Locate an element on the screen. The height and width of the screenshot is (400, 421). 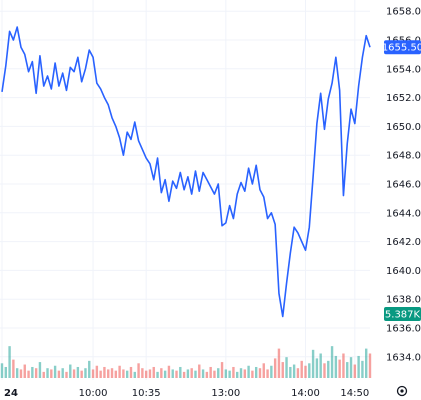
y-tick-label: 1634.00 is located at coordinates (403, 357).